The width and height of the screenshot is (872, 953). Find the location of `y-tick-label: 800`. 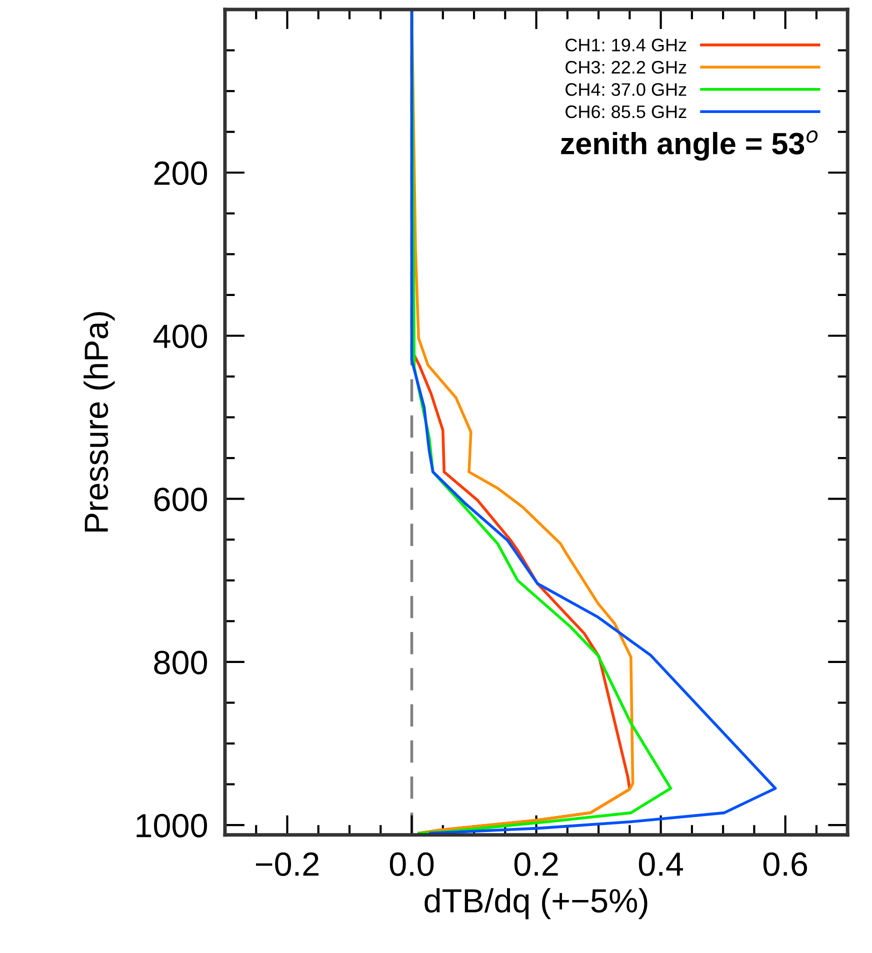

y-tick-label: 800 is located at coordinates (181, 662).